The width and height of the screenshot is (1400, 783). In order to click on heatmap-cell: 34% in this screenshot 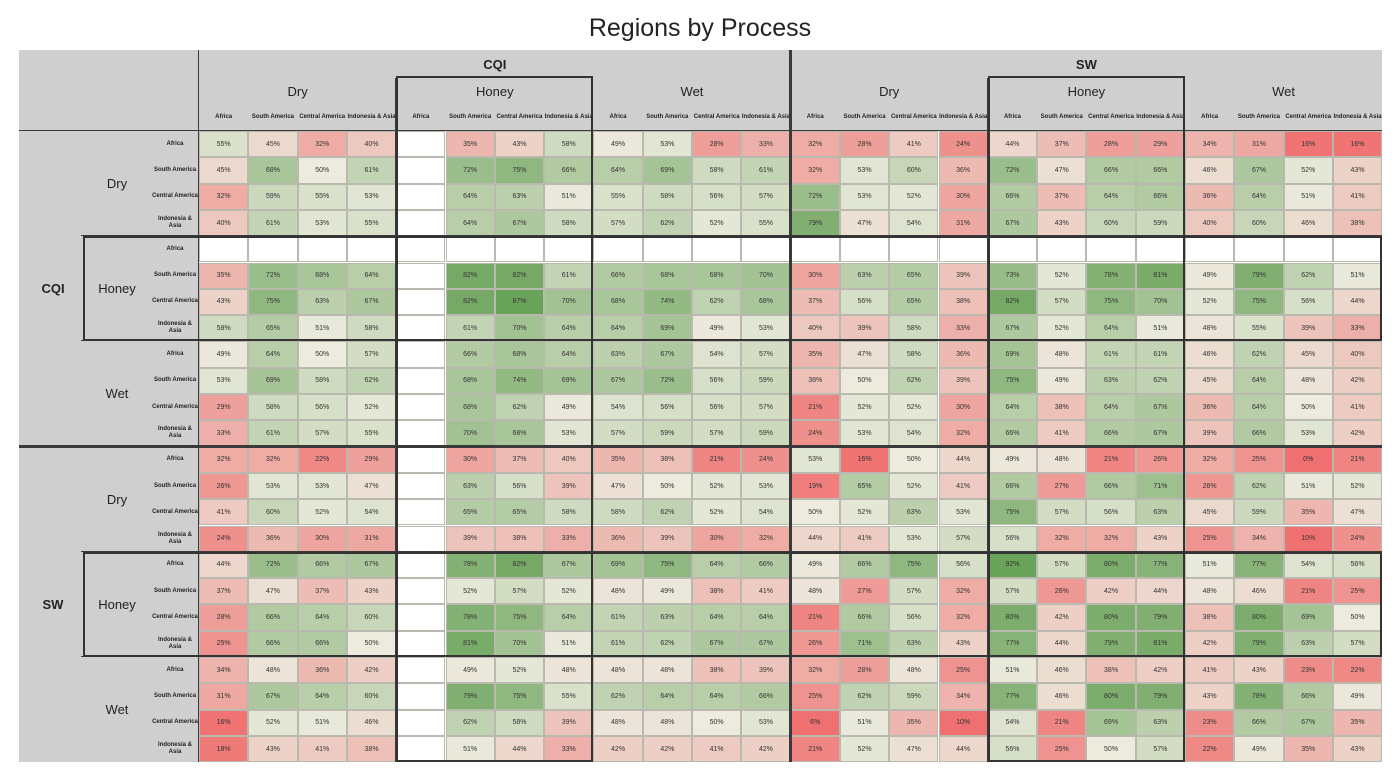, I will do `click(224, 670)`.